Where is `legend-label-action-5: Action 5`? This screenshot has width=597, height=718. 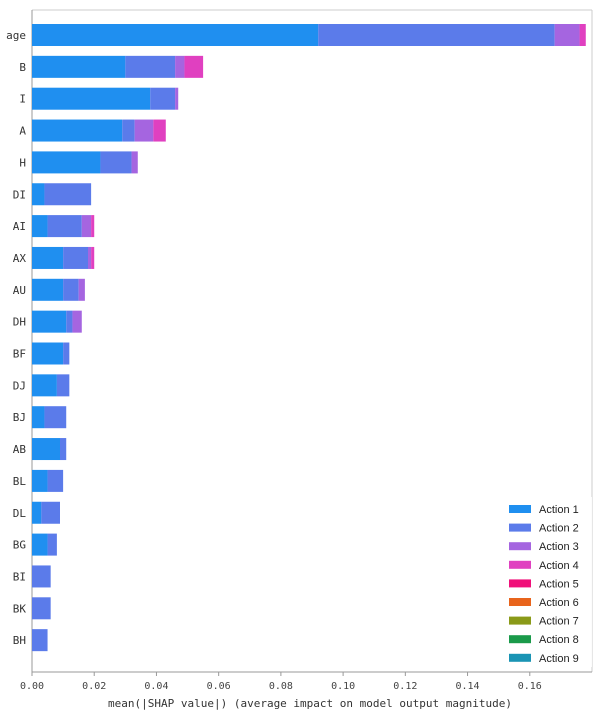 legend-label-action-5: Action 5 is located at coordinates (559, 584).